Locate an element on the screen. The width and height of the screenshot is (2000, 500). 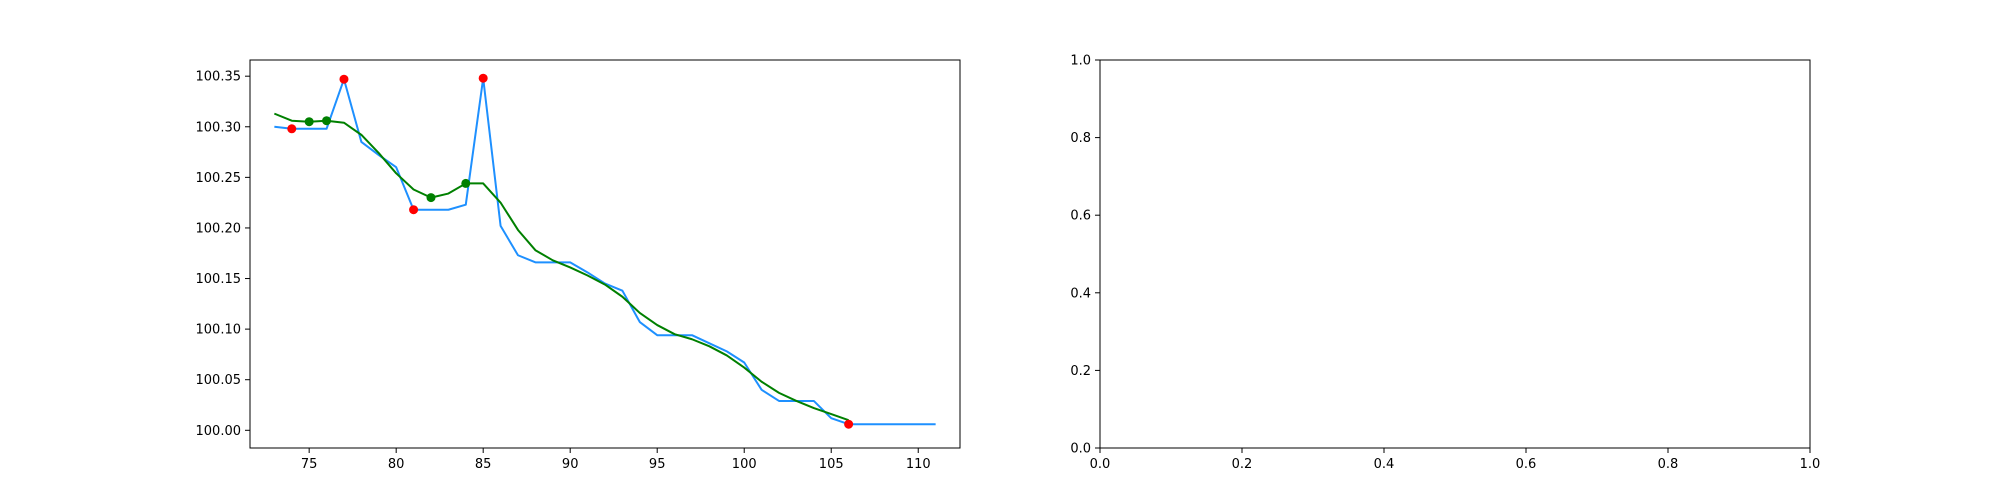
y-tick-label: 100.35 is located at coordinates (219, 77).